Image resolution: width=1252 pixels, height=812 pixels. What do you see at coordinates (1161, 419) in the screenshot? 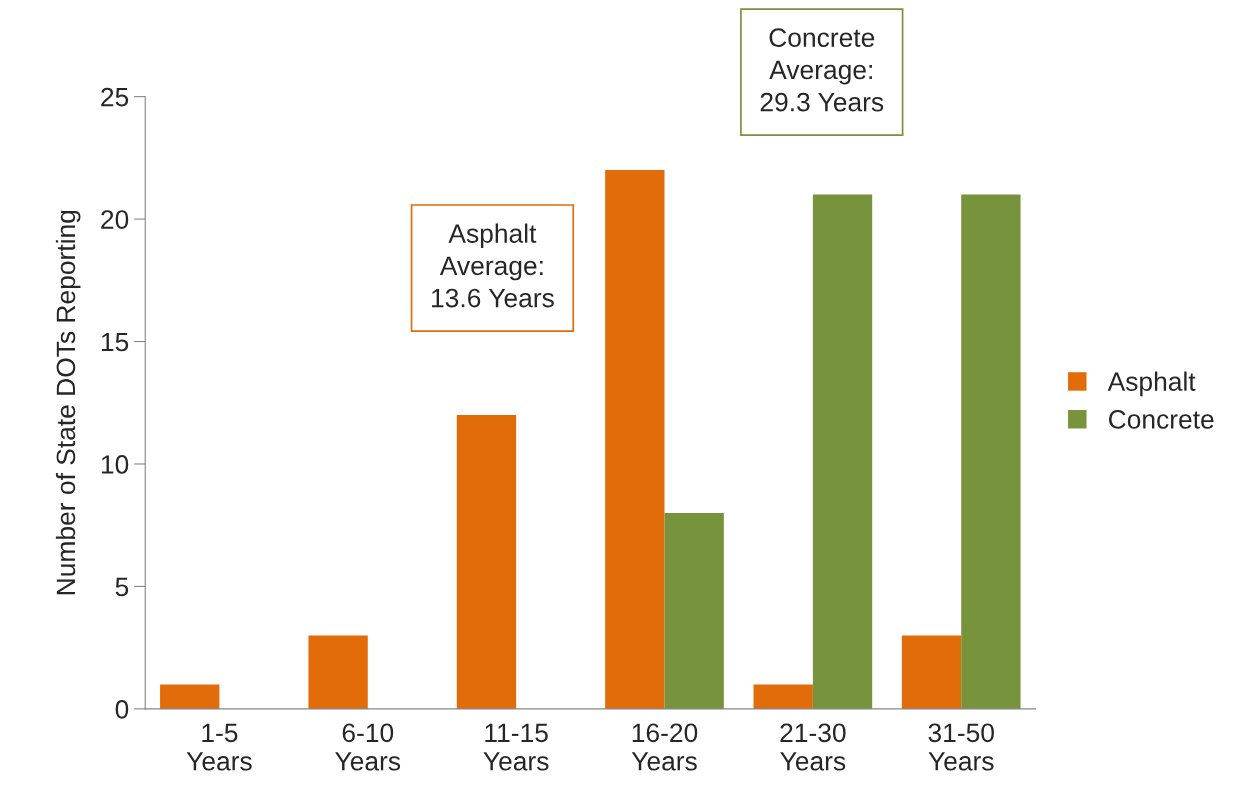
I see `legend-label: Concrete` at bounding box center [1161, 419].